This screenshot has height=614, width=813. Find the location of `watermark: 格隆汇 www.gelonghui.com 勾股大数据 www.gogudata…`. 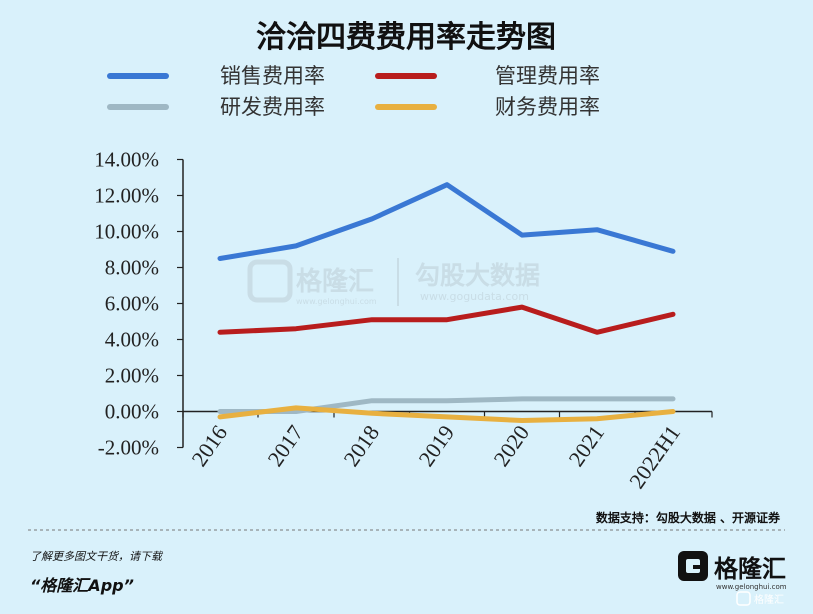

watermark: 格隆汇 www.gelonghui.com 勾股大数据 www.gogudata… is located at coordinates (393, 282).